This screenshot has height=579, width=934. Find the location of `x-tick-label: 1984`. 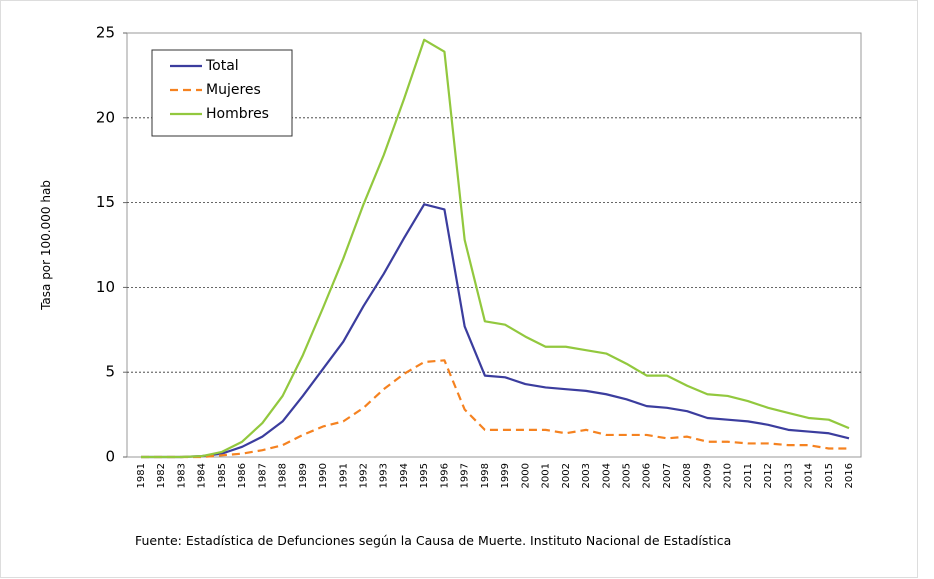

x-tick-label: 1984 is located at coordinates (202, 475).